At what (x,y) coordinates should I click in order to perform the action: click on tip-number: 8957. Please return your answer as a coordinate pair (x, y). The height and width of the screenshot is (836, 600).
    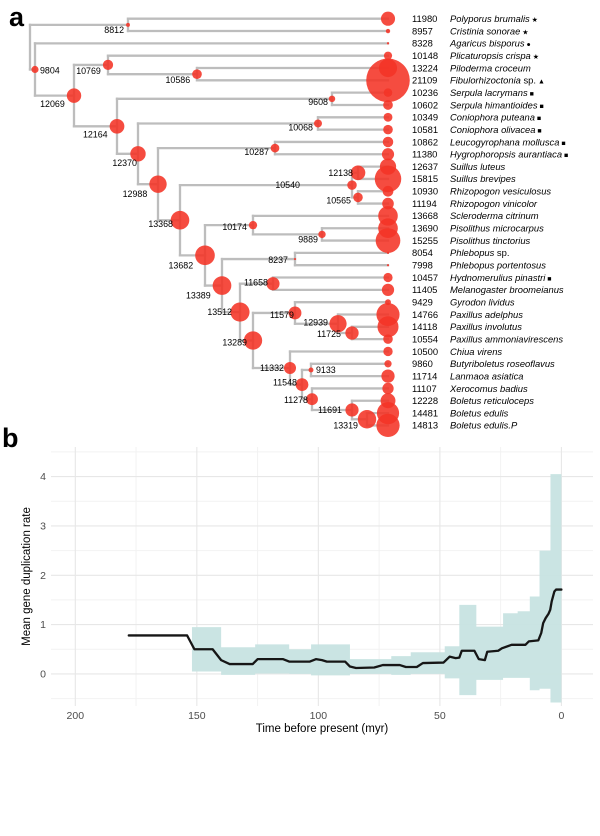
    Looking at the image, I should click on (422, 30).